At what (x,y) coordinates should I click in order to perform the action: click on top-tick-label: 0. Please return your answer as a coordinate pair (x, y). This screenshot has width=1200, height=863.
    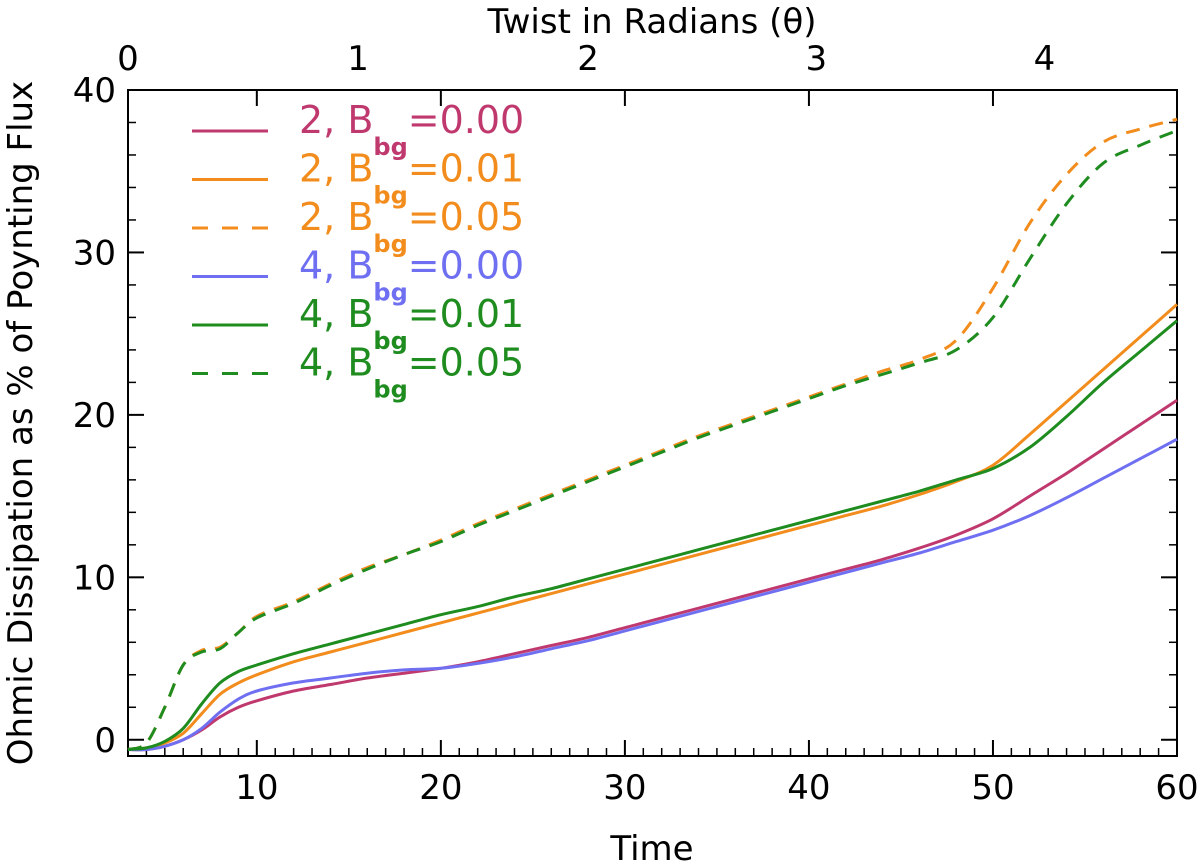
    Looking at the image, I should click on (128, 59).